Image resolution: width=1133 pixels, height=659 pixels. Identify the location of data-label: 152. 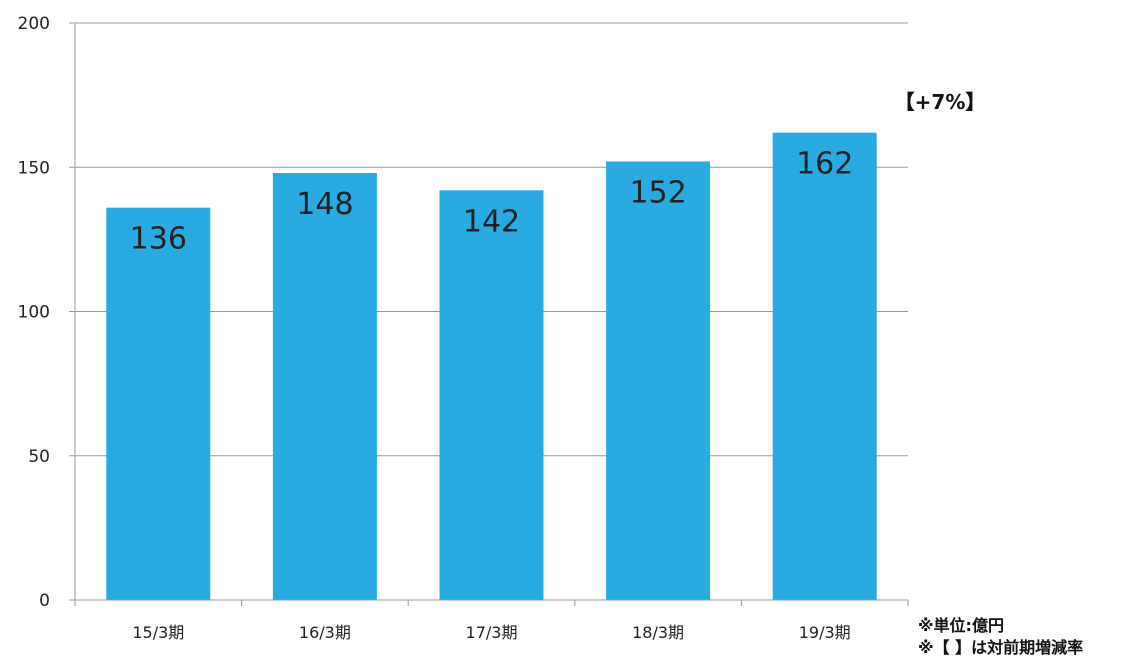
(657, 192).